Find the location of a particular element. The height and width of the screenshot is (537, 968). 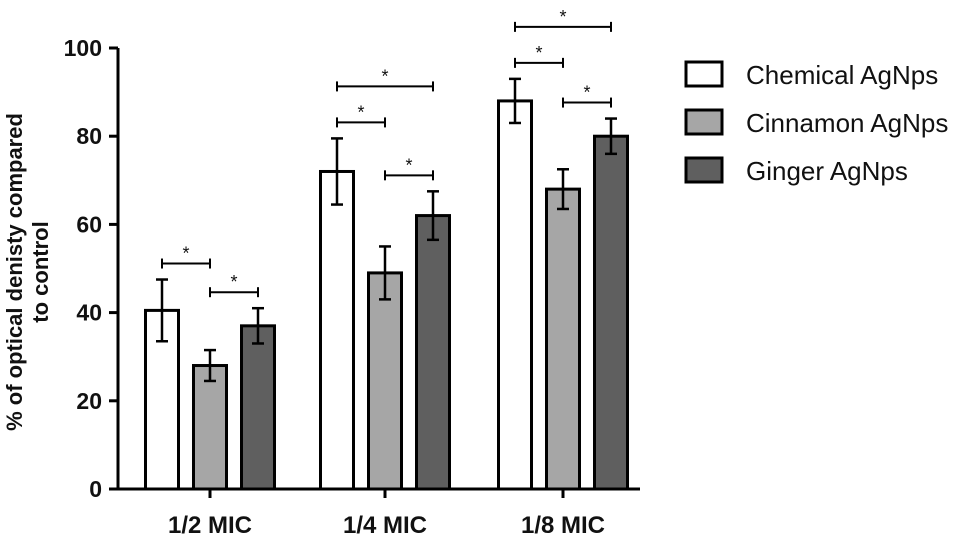

legend-label: Chemical AgNps is located at coordinates (842, 75).